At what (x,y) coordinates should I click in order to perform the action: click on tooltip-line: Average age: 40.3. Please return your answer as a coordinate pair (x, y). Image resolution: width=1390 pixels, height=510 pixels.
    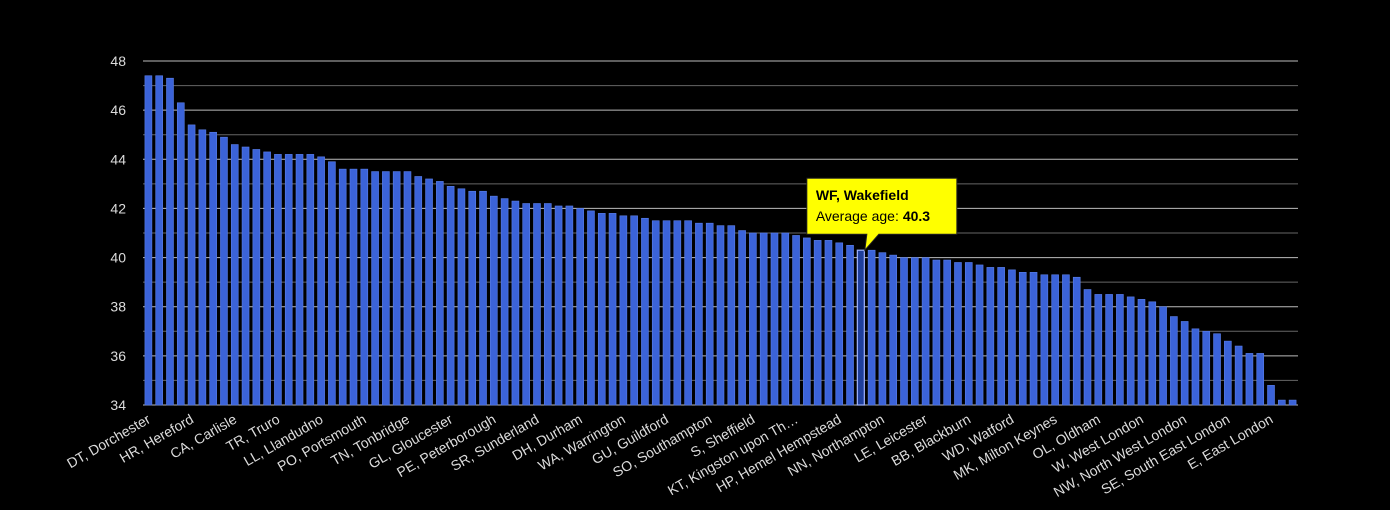
    Looking at the image, I should click on (873, 216).